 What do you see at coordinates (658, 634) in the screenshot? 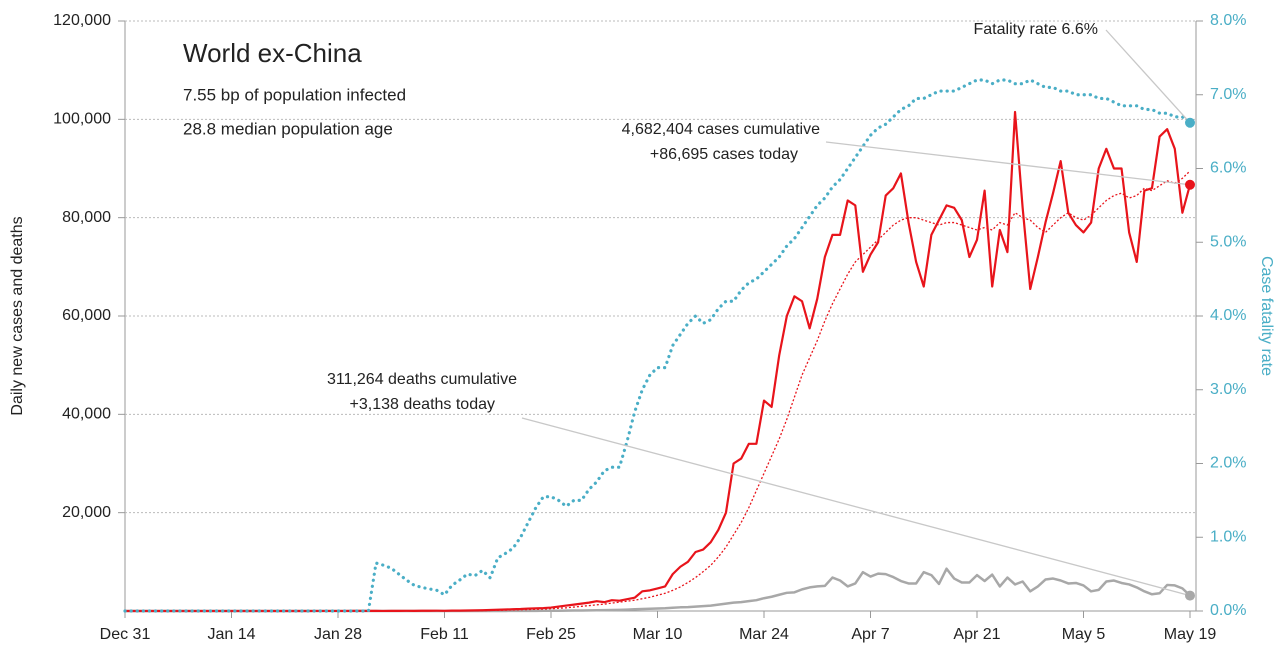
I see `x-tick-label: Mar 10` at bounding box center [658, 634].